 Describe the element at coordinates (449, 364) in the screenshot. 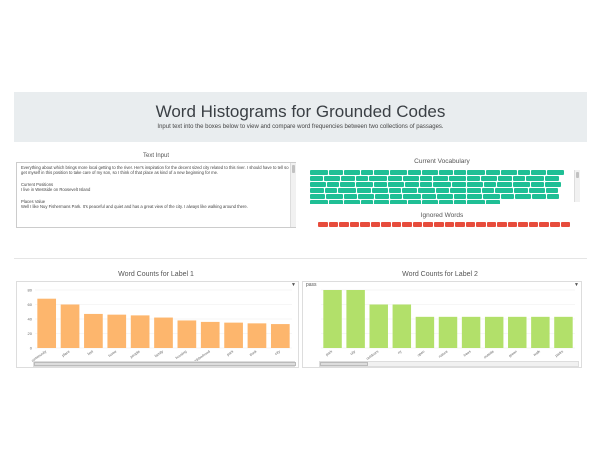

I see `chart2-hscroll` at that location.